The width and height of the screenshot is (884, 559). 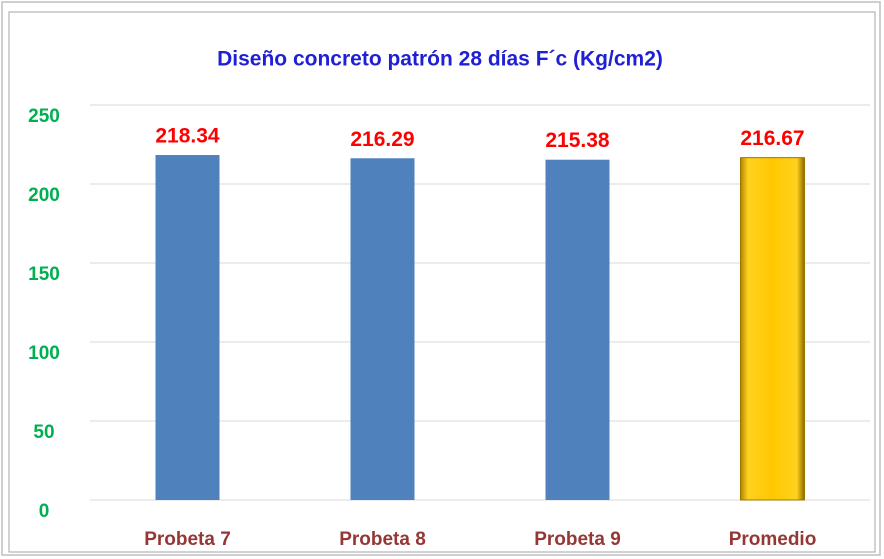 What do you see at coordinates (44, 511) in the screenshot?
I see `y-tick-label: 0` at bounding box center [44, 511].